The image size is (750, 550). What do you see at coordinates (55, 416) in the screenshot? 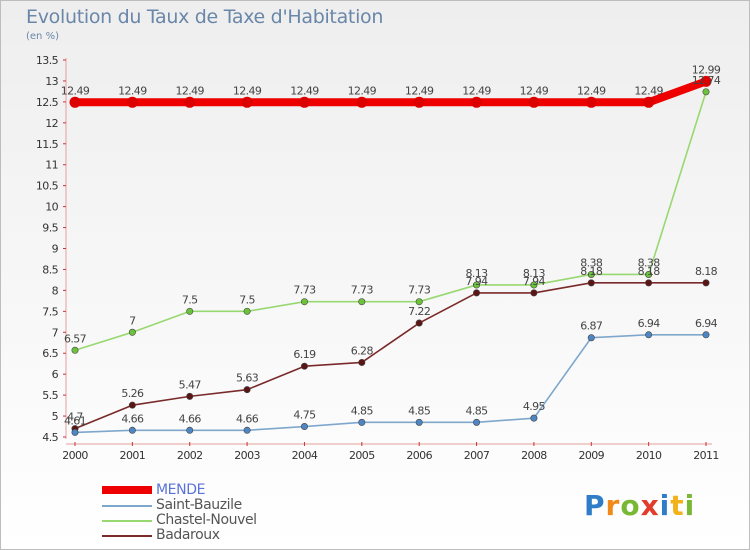
I see `y-tick-label: 5` at bounding box center [55, 416].